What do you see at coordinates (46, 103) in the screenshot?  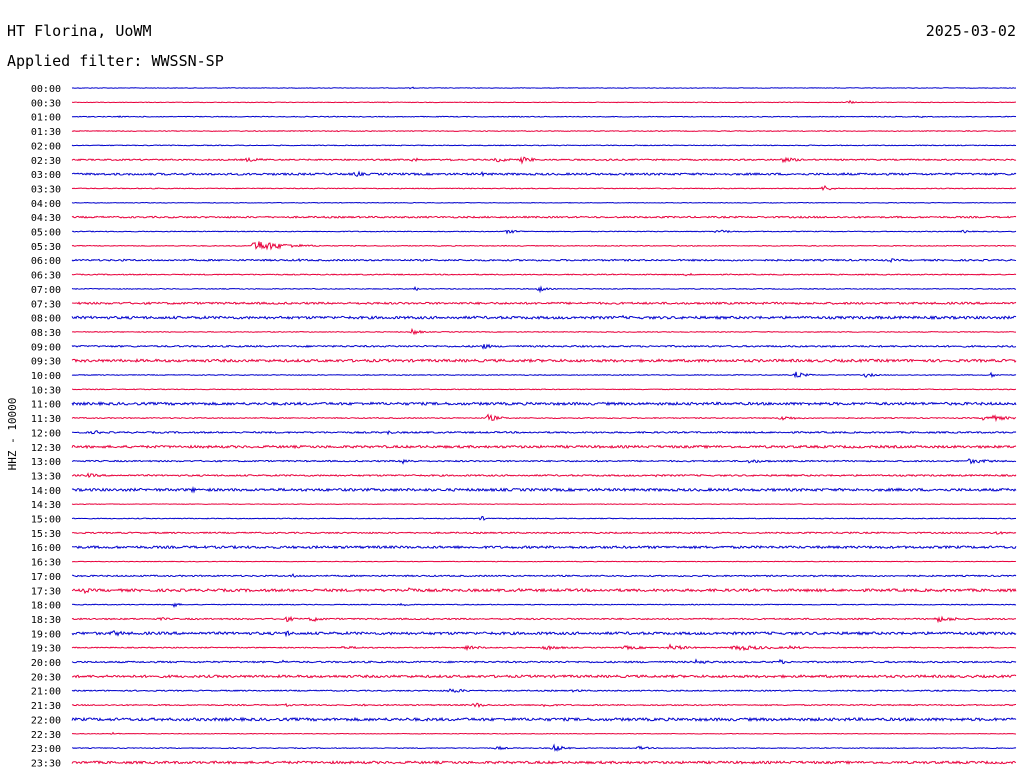 I see `trace-time-label: 00:30` at bounding box center [46, 103].